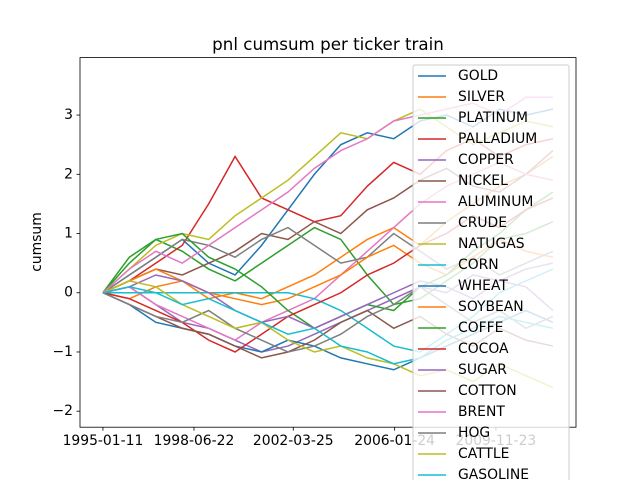 The height and width of the screenshot is (480, 640). Describe the element at coordinates (487, 391) in the screenshot. I see `legend-label: COTTON` at that location.